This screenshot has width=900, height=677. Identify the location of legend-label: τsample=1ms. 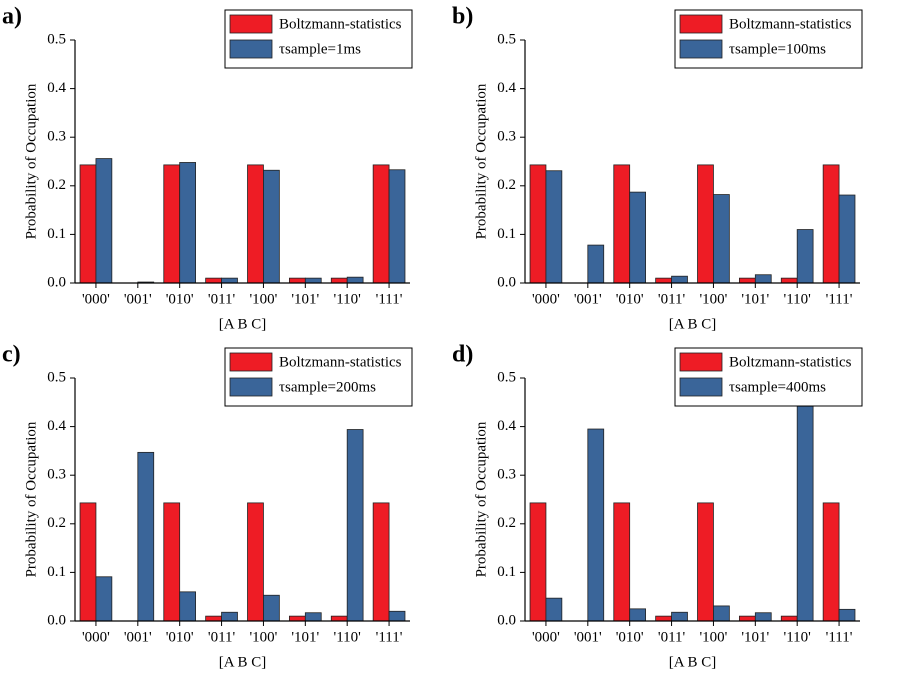
(320, 49).